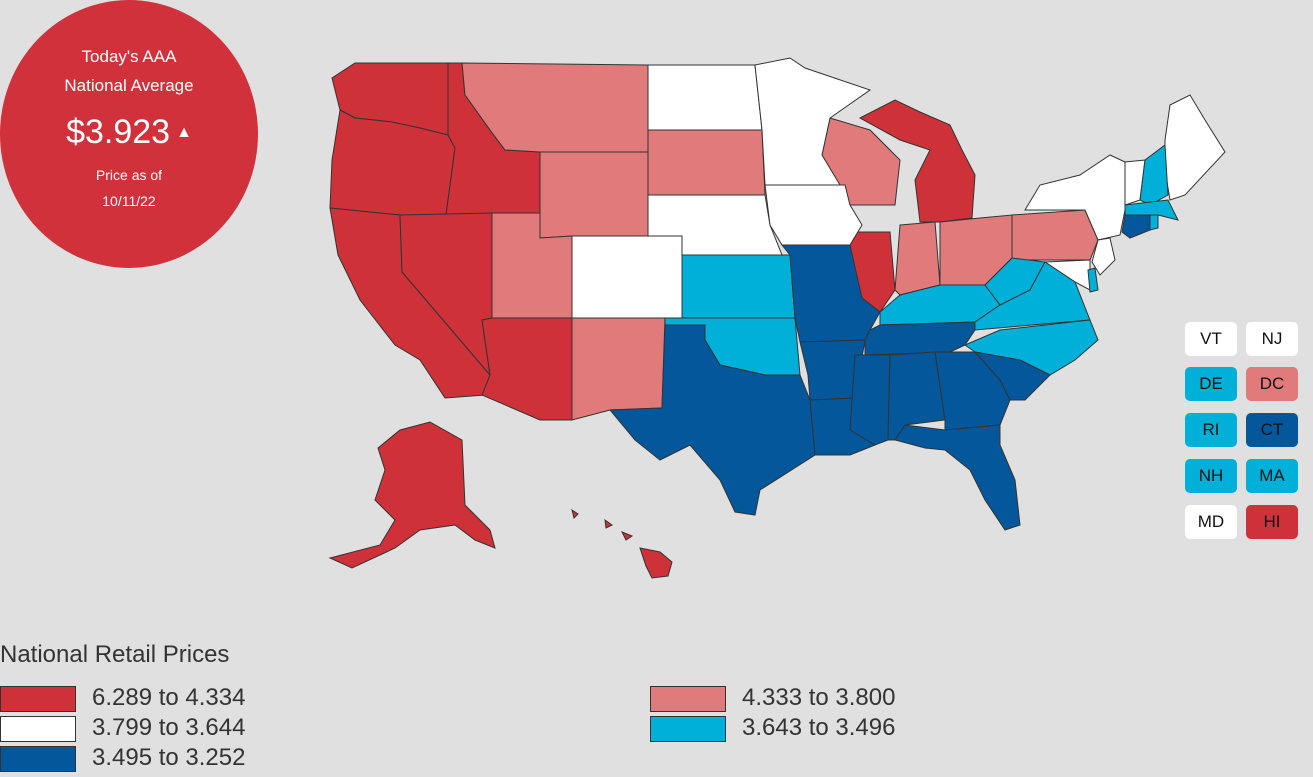  What do you see at coordinates (184, 132) in the screenshot?
I see `triangle-up-icon: ▲` at bounding box center [184, 132].